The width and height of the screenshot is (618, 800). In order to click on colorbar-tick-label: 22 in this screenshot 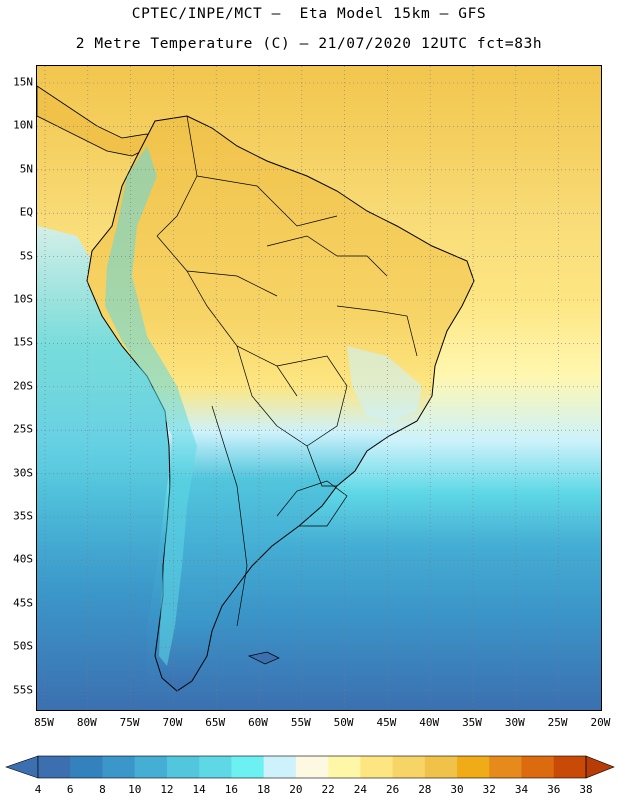, I will do `click(328, 789)`.